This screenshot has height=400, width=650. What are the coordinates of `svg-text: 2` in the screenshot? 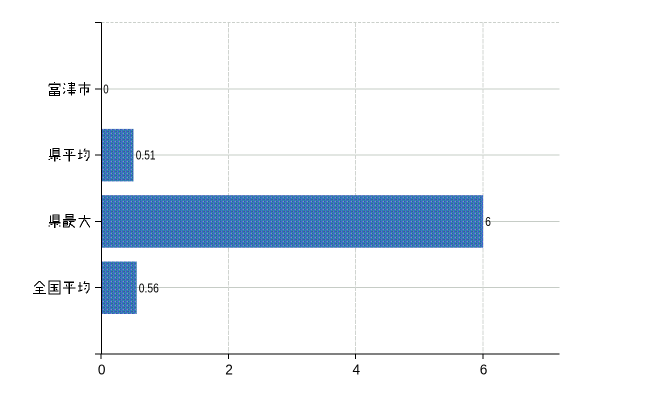 It's located at (229, 371).